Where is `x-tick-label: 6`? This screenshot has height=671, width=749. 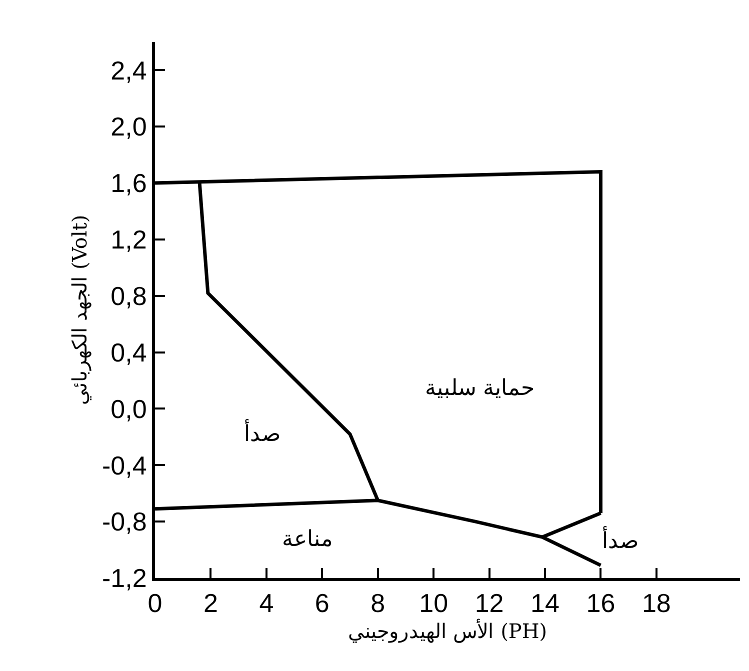
x-tick-label: 6 is located at coordinates (322, 603).